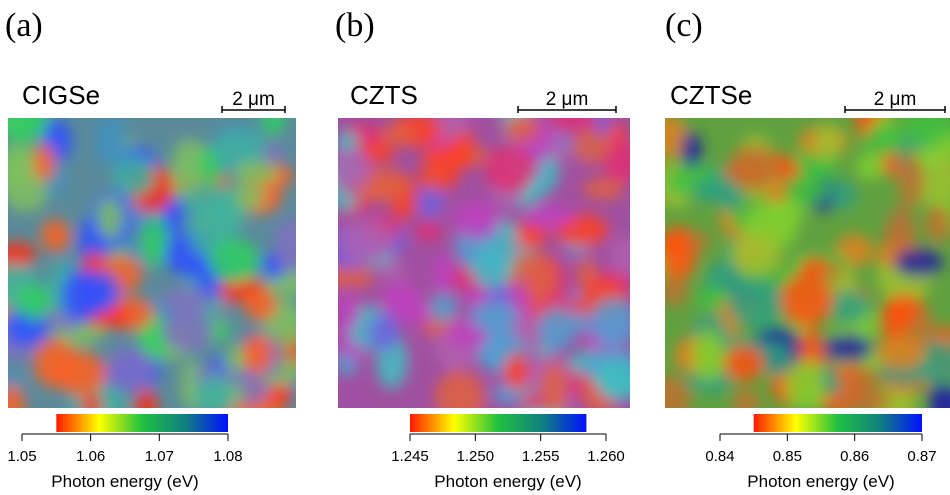  Describe the element at coordinates (921, 456) in the screenshot. I see `tick-label: 0.87` at that location.